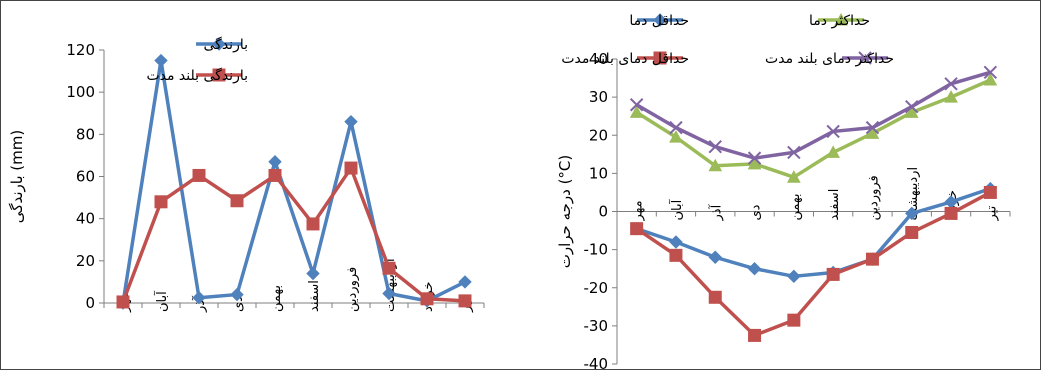  I want to click on legend-label: حداقل دمای بلند مدت, so click(625, 59).